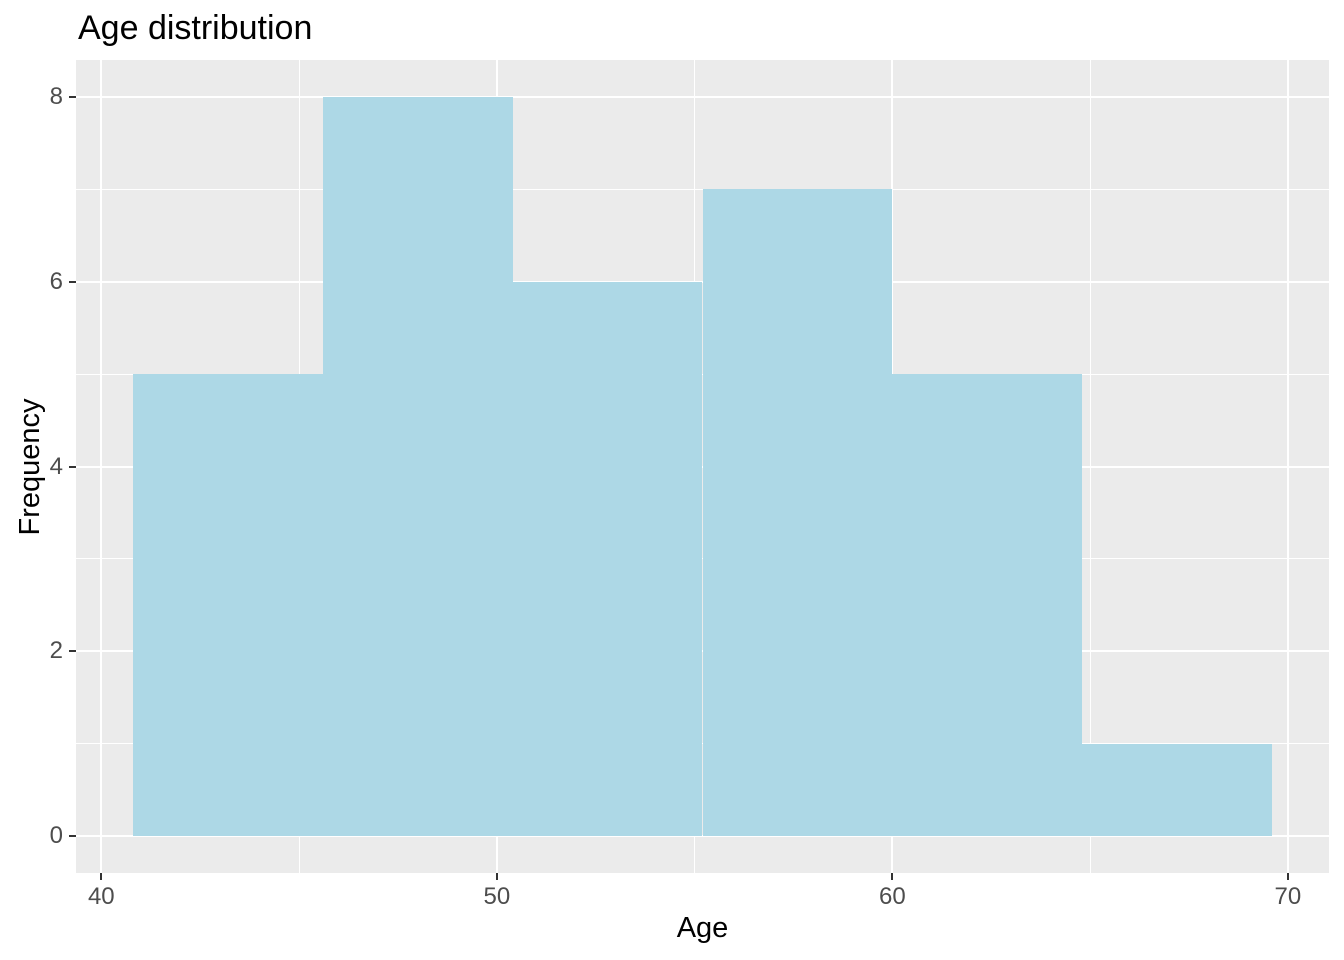 This screenshot has height=960, width=1344. What do you see at coordinates (56, 96) in the screenshot?
I see `y-axis-tick-label: 8` at bounding box center [56, 96].